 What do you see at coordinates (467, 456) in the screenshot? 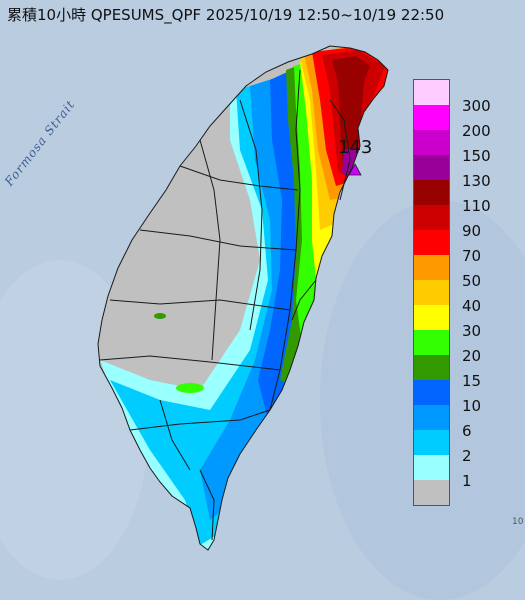
I see `legend-label: 2` at bounding box center [467, 456].